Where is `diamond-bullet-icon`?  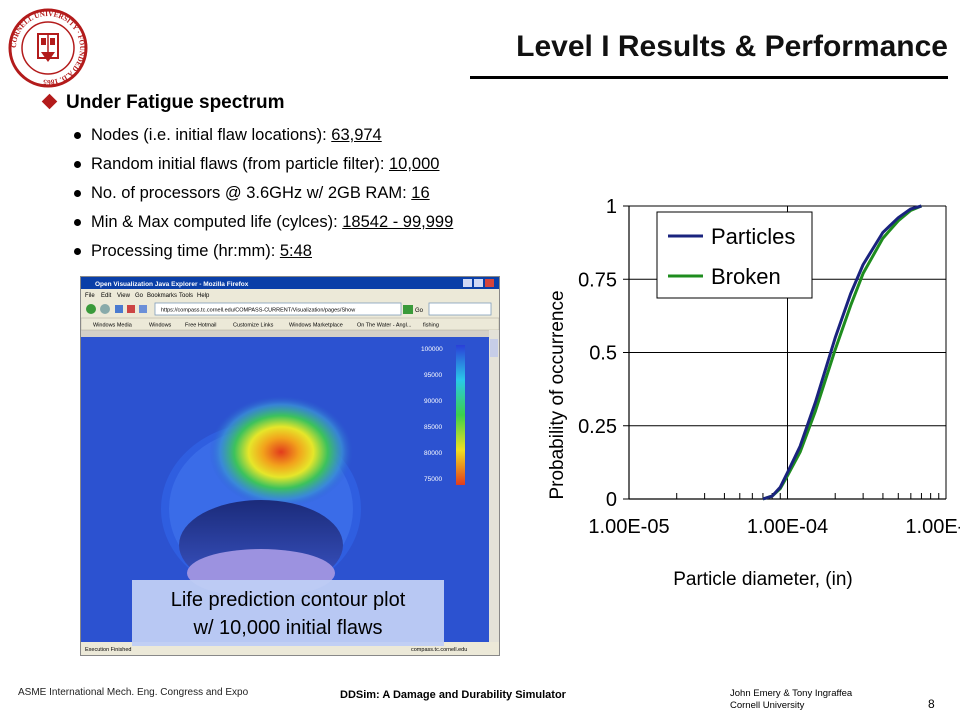 diamond-bullet-icon is located at coordinates (49, 101).